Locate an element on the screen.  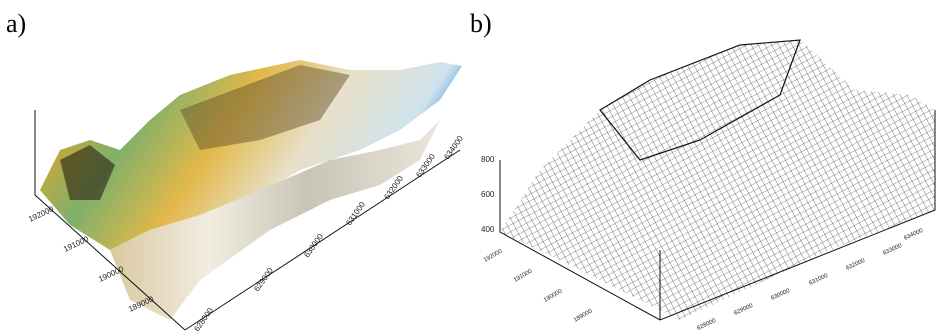
panel-label: b) is located at coordinates (481, 23).